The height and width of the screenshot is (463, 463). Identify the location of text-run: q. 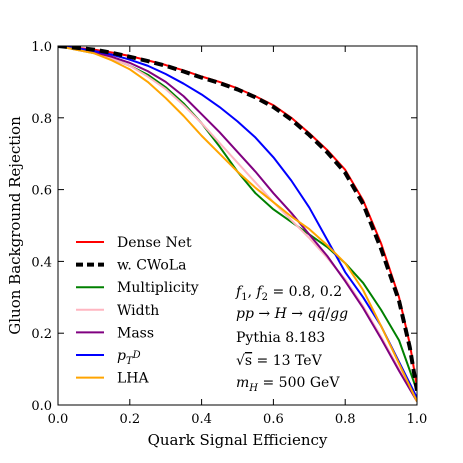
(311, 314).